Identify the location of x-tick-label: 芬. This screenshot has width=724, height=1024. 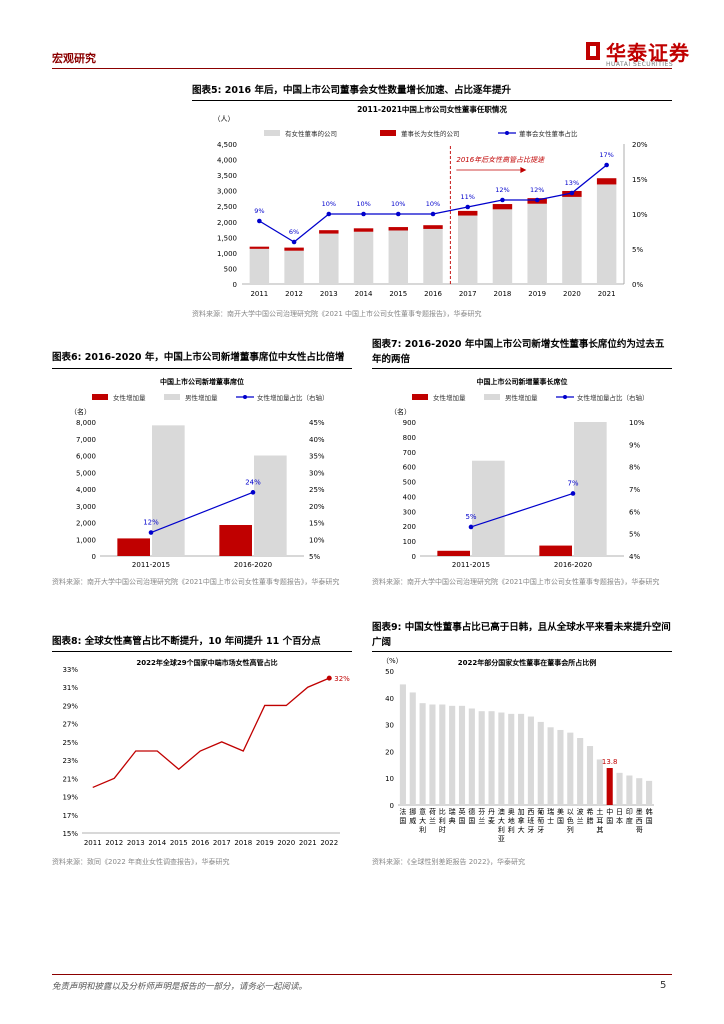
(481, 811).